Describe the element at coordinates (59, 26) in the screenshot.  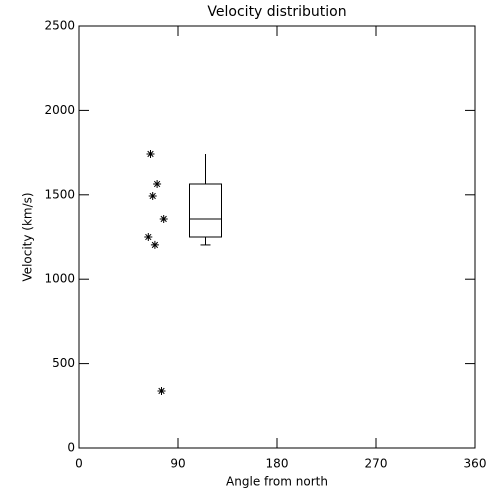
I see `y-tick-label: 2500` at that location.